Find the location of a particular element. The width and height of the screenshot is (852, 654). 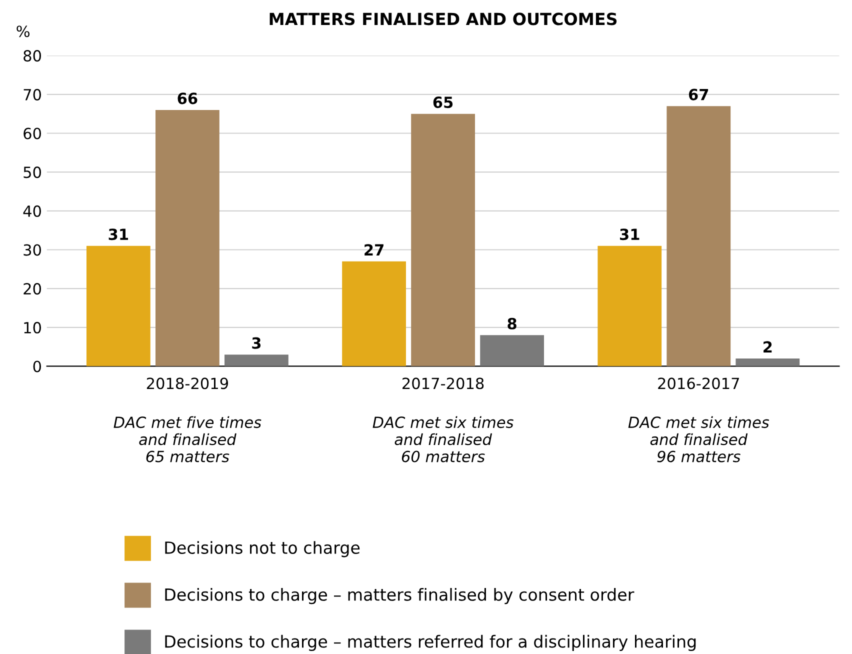

y-tick-label: 0 is located at coordinates (37, 366).